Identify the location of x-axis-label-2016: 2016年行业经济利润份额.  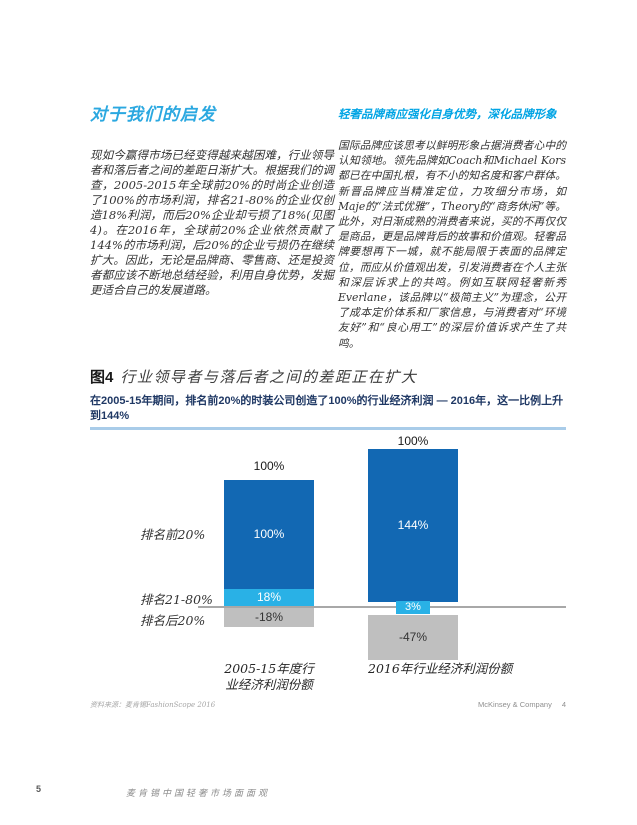
(440, 668).